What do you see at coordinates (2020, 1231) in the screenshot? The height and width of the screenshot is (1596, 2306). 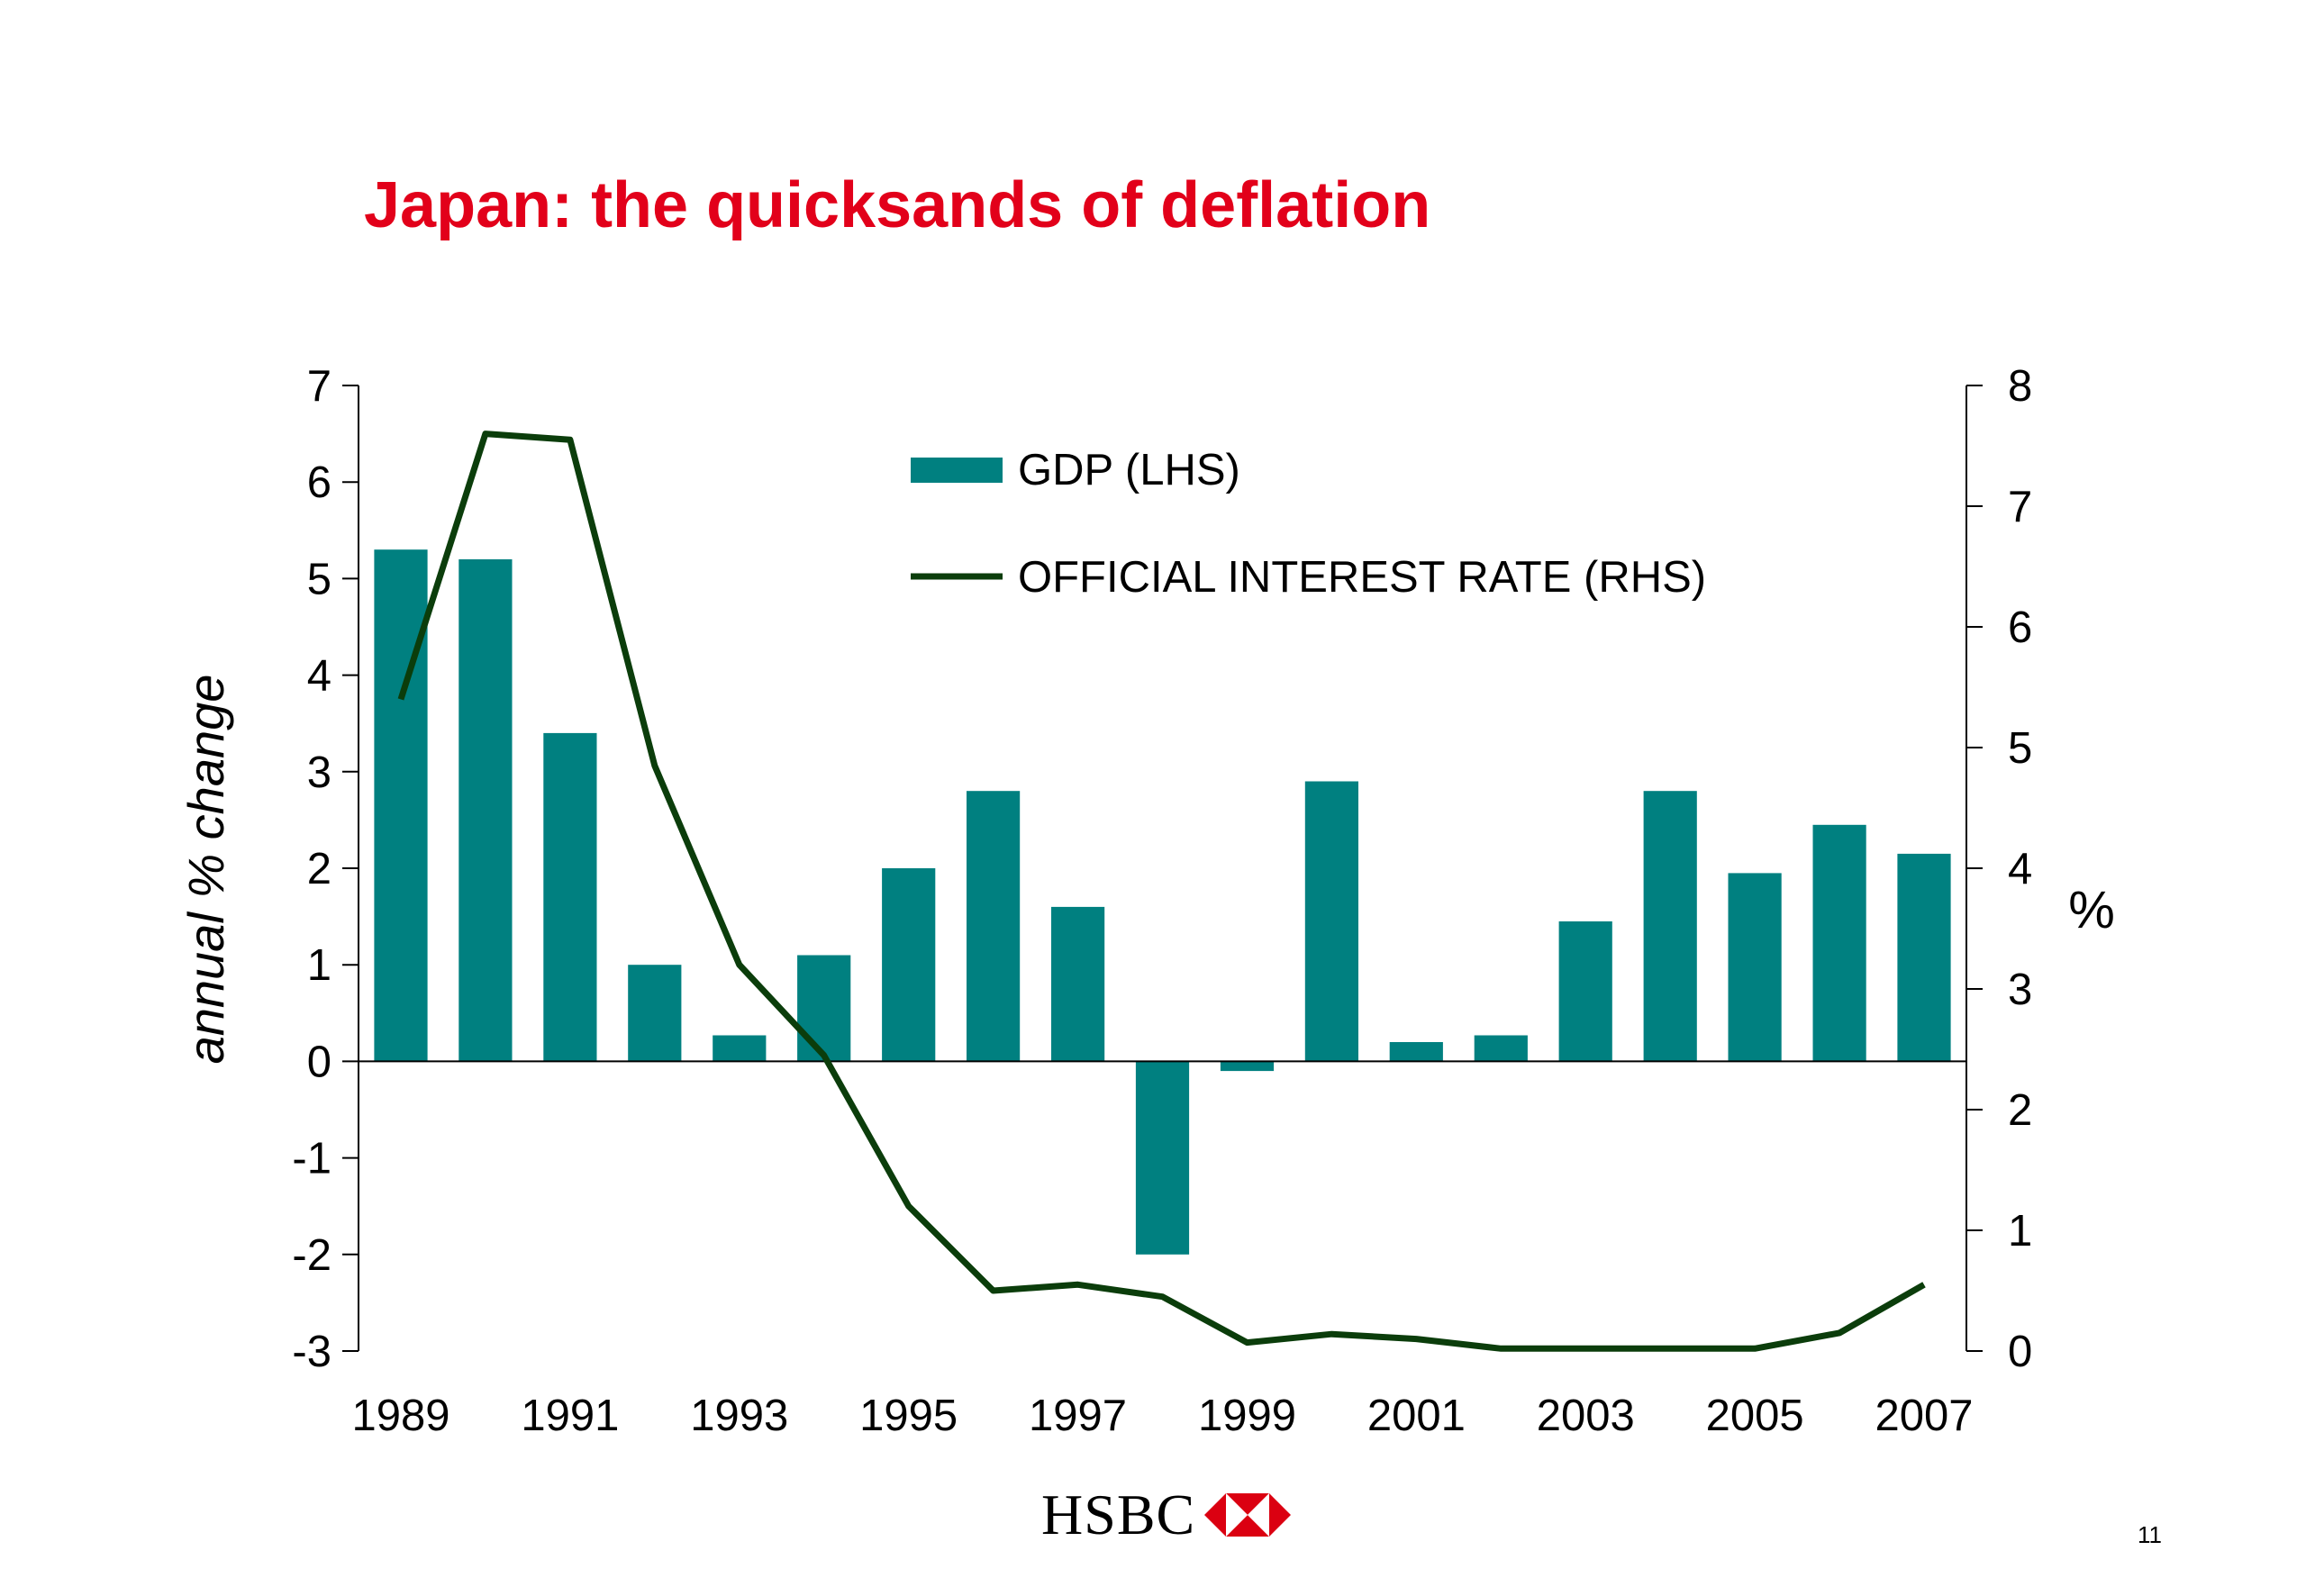 I see `y-tick-label-right: 1` at bounding box center [2020, 1231].